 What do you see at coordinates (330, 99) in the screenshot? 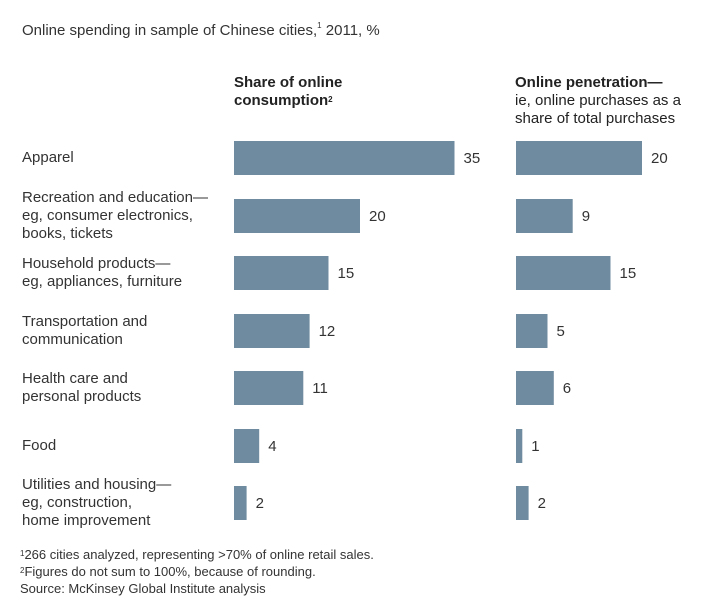
I see `col1-footnote-marker: 2` at bounding box center [330, 99].